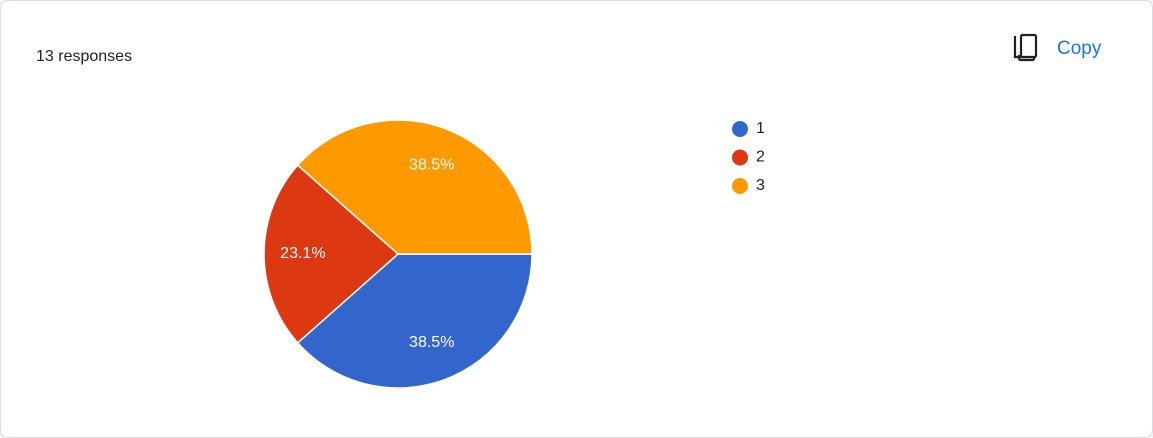 Image resolution: width=1153 pixels, height=438 pixels. Describe the element at coordinates (84, 56) in the screenshot. I see `response-count: 13 responses` at that location.